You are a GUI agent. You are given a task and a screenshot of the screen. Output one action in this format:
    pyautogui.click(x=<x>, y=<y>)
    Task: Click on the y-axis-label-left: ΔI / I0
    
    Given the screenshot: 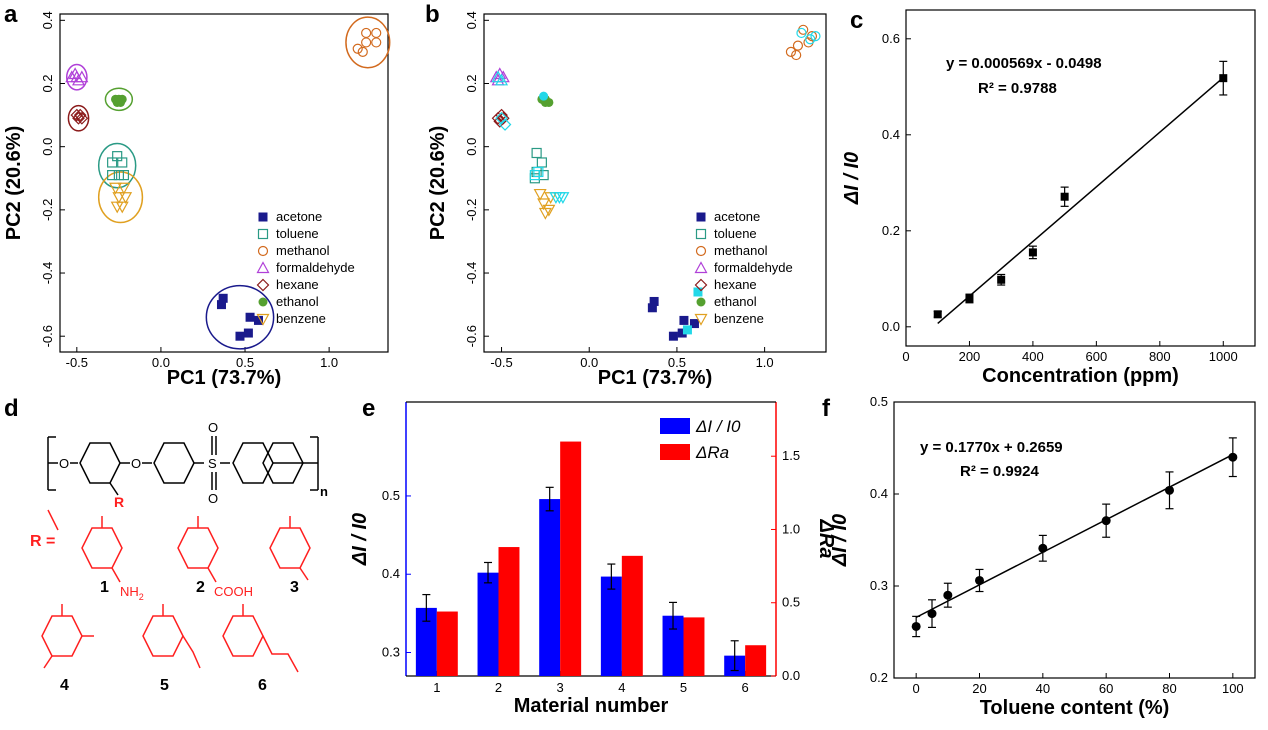 What is the action you would take?
    pyautogui.click(x=360, y=539)
    